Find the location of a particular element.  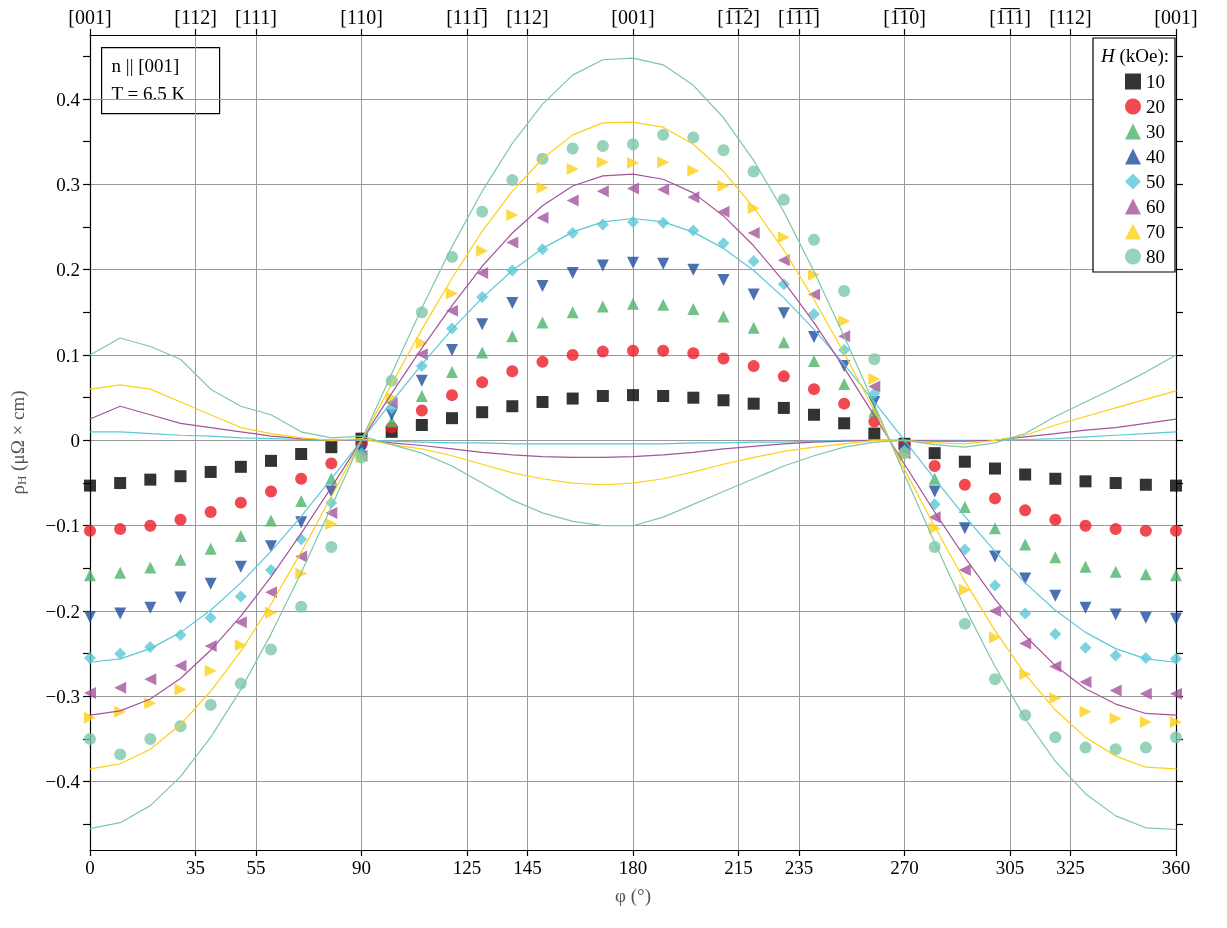

y-tick-label: 0 is located at coordinates (75, 440).